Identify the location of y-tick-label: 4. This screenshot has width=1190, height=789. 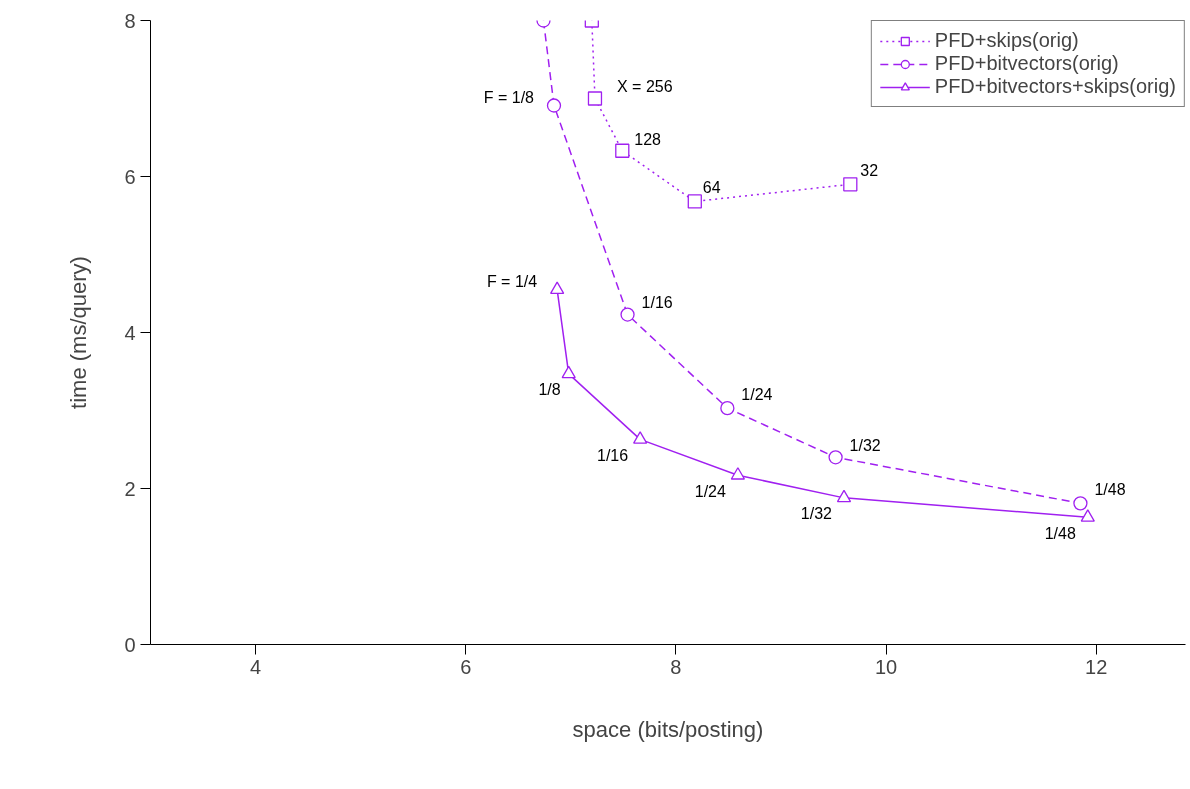
(130, 332).